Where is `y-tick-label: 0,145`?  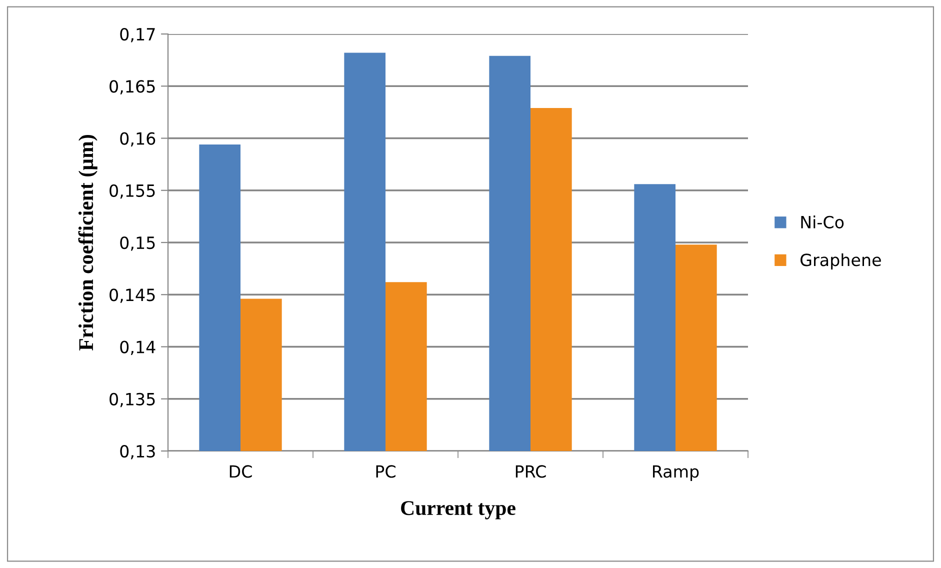
y-tick-label: 0,145 is located at coordinates (132, 295).